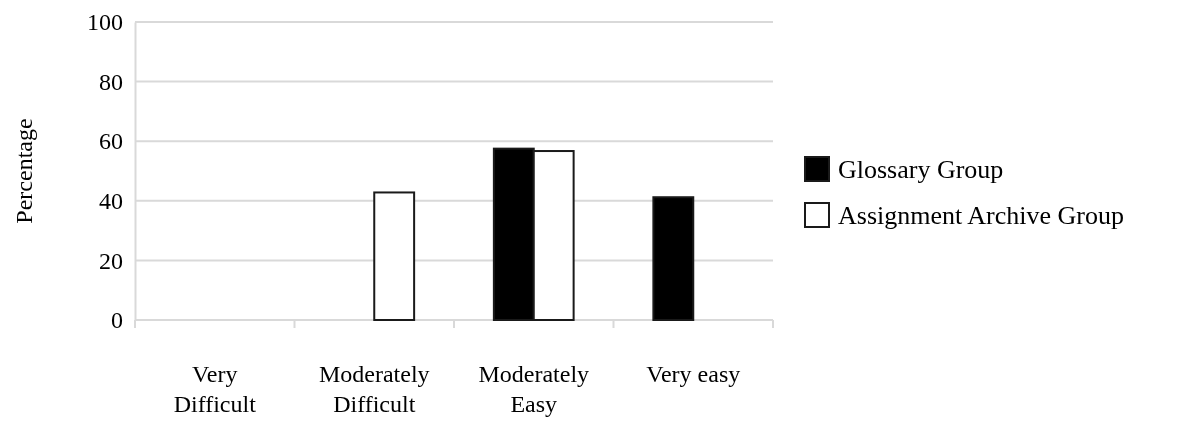 The image size is (1195, 427). I want to click on x-tick-label: Very easy, so click(693, 374).